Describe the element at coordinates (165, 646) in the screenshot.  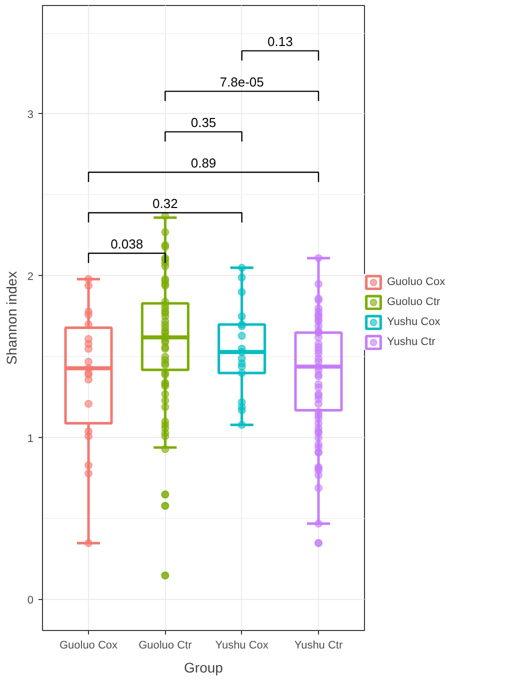
I see `x-tick-label: Guoluo Ctr` at that location.